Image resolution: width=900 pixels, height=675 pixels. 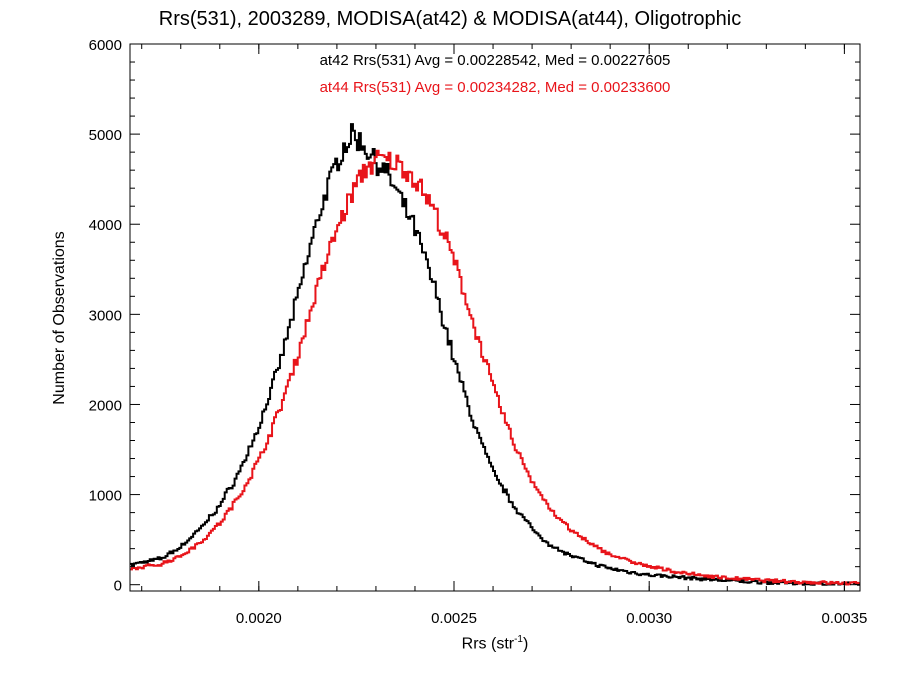 I want to click on x-axis-label: Rrs (str-1), so click(x=495, y=643).